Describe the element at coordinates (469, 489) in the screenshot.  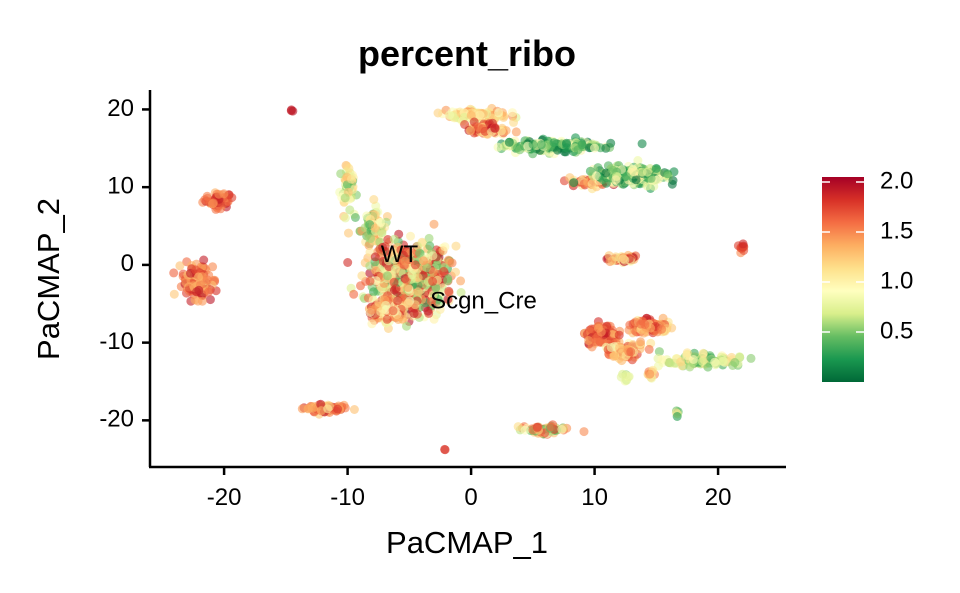
I see `x-axis-ticks: -20 -10 0 10 20` at that location.